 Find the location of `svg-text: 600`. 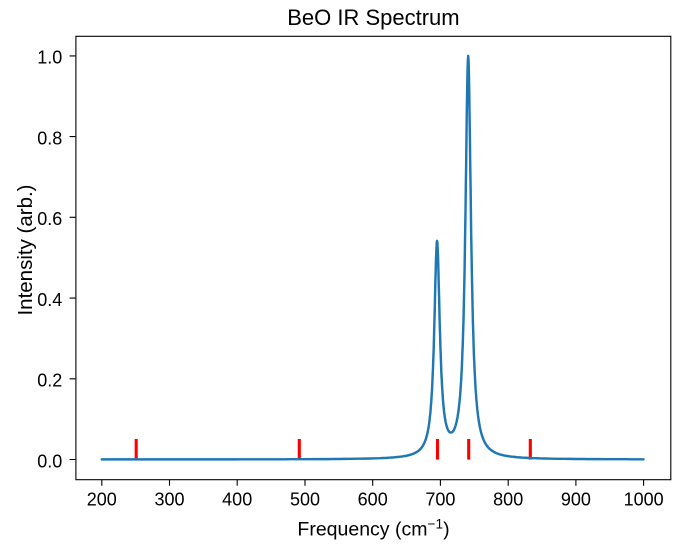

svg-text: 600 is located at coordinates (373, 500).